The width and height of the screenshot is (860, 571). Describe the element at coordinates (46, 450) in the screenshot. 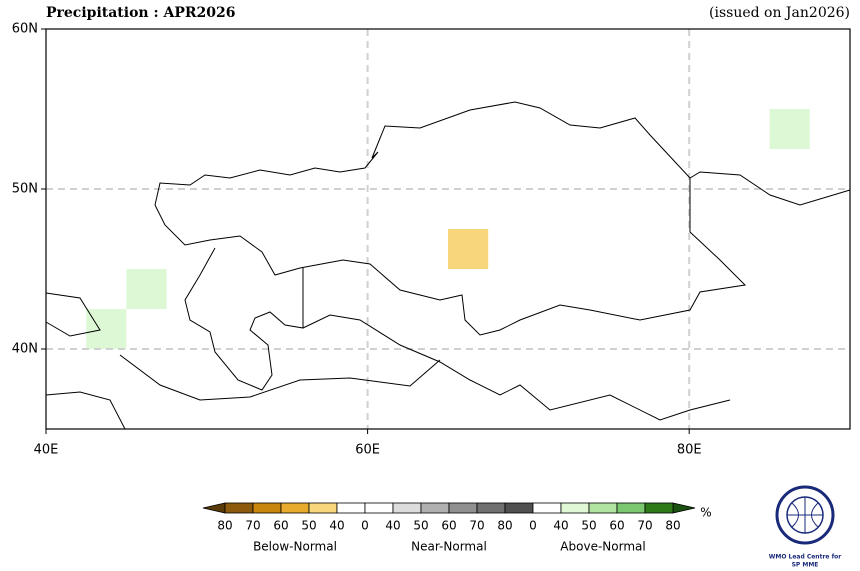

I see `x-tick-label: 40E` at that location.